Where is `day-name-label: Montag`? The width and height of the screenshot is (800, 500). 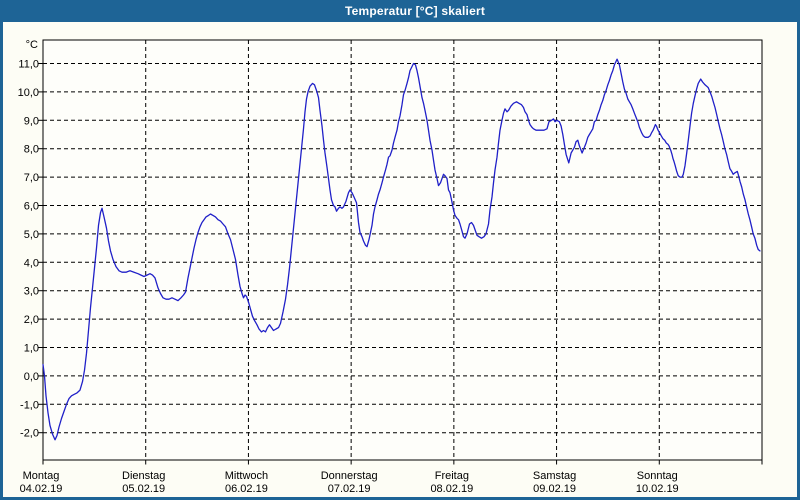
day-name-label: Montag is located at coordinates (41, 476).